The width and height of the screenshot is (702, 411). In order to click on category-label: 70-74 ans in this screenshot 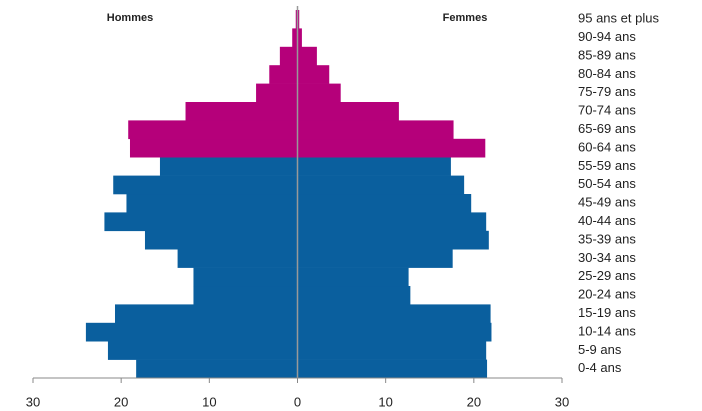, I will do `click(607, 110)`.